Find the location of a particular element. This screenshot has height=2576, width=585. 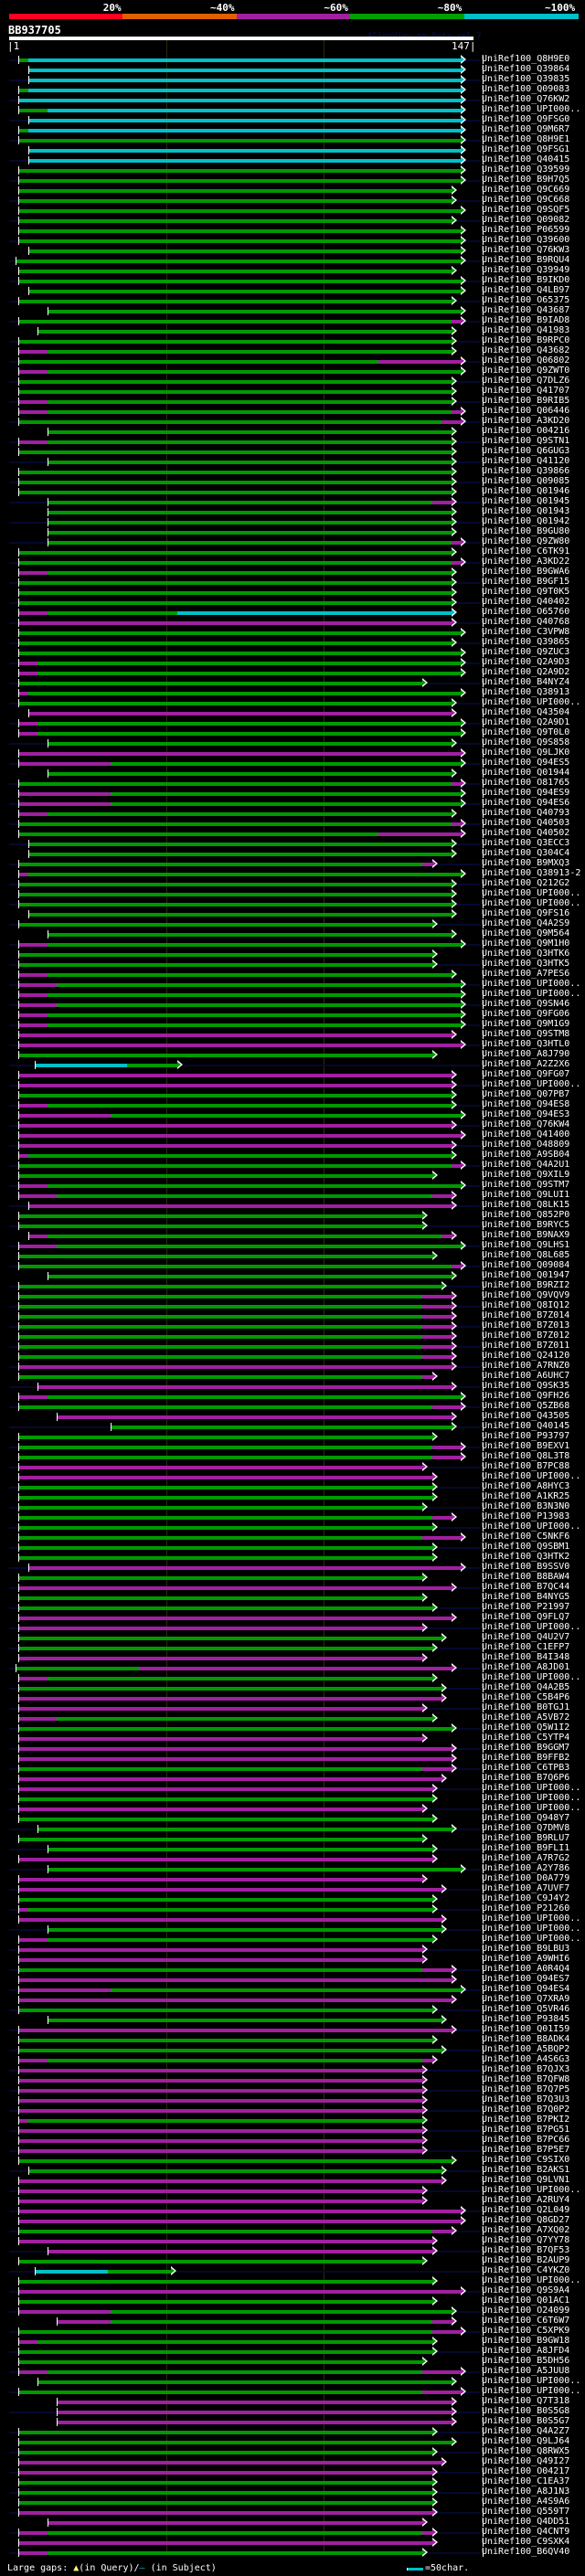

subject-link: UniRef100_B9SSV0 is located at coordinates (526, 1567).